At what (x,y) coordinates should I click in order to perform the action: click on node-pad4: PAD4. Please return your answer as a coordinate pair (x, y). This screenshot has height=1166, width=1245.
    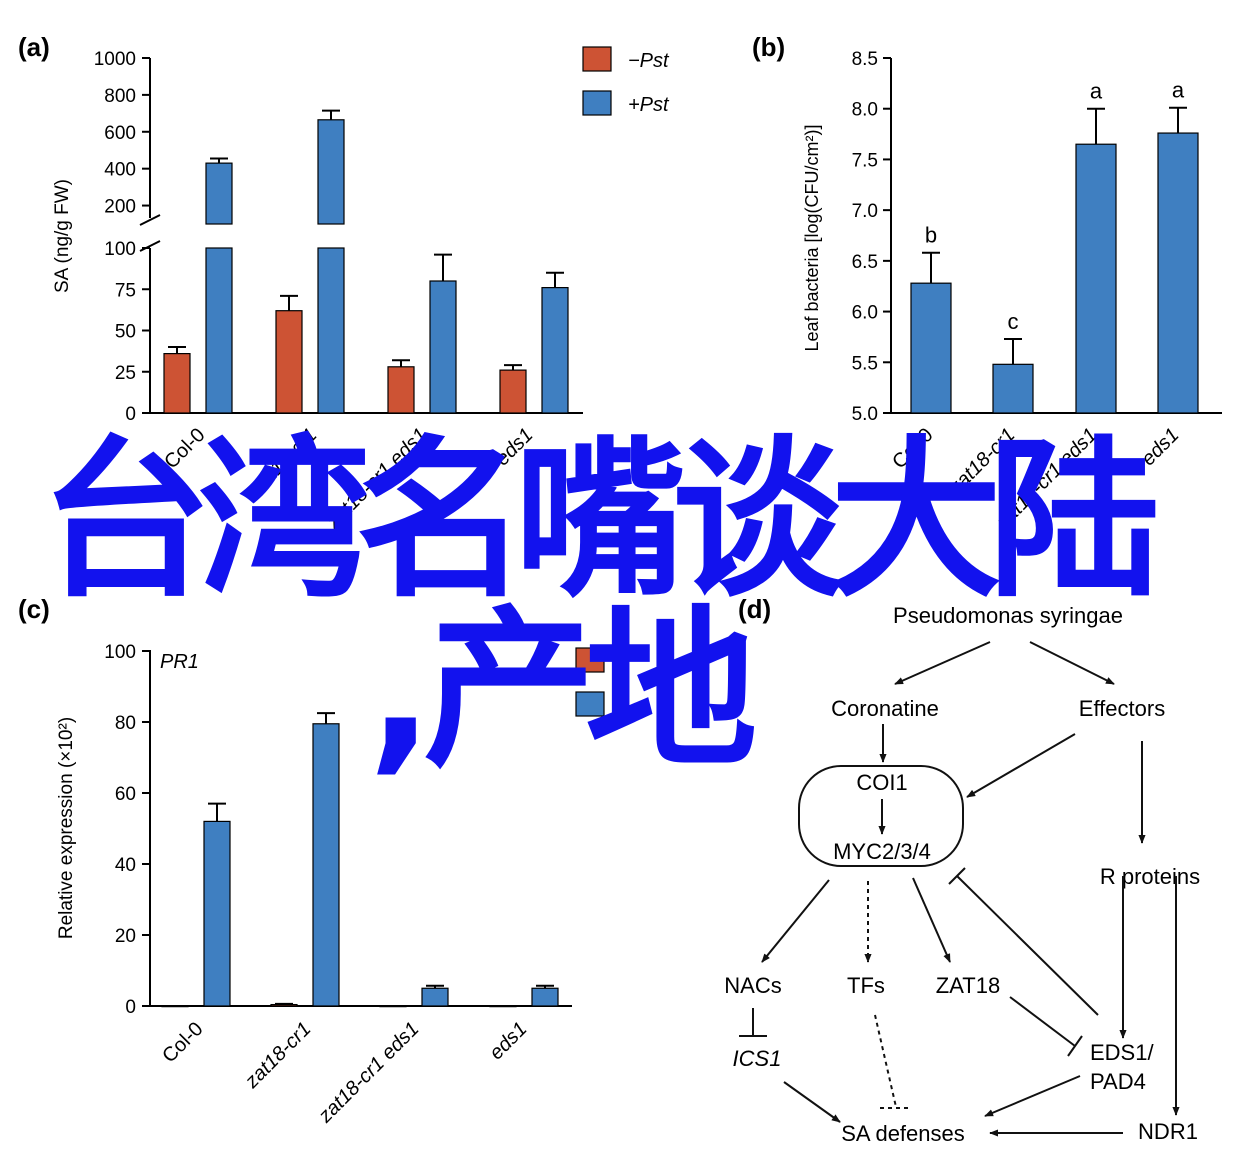
    Looking at the image, I should click on (1118, 1081).